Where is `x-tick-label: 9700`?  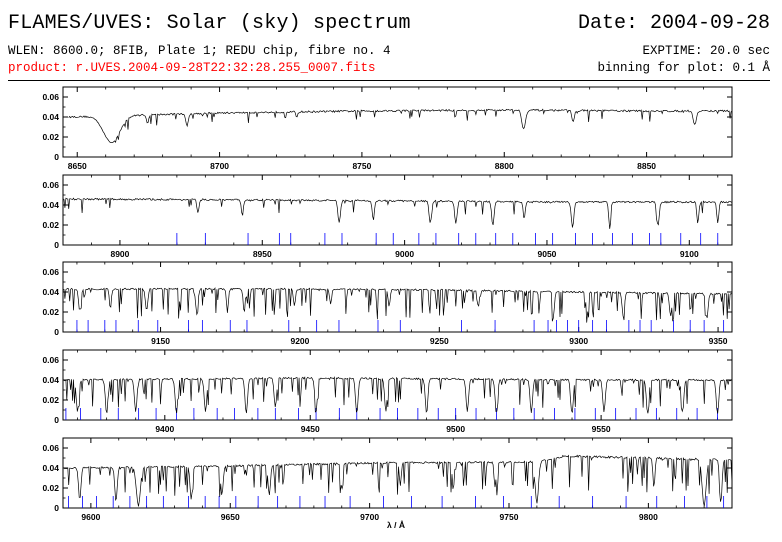
x-tick-label: 9700 is located at coordinates (369, 517).